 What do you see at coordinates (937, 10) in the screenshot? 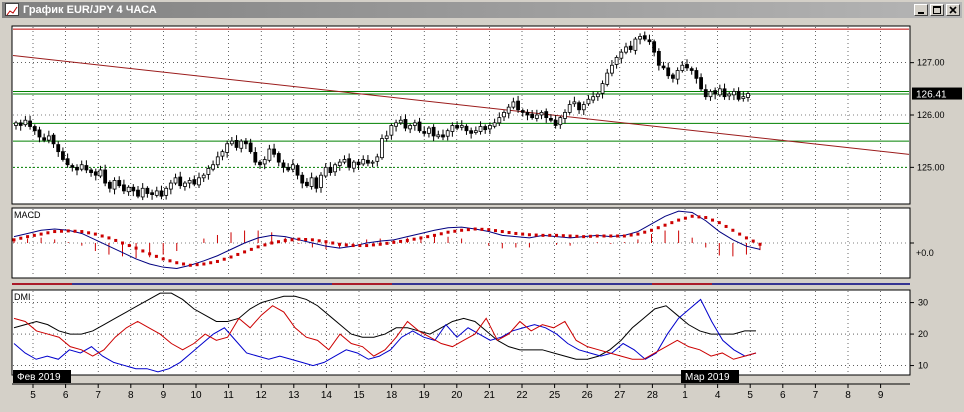
I see `maximize-button` at bounding box center [937, 10].